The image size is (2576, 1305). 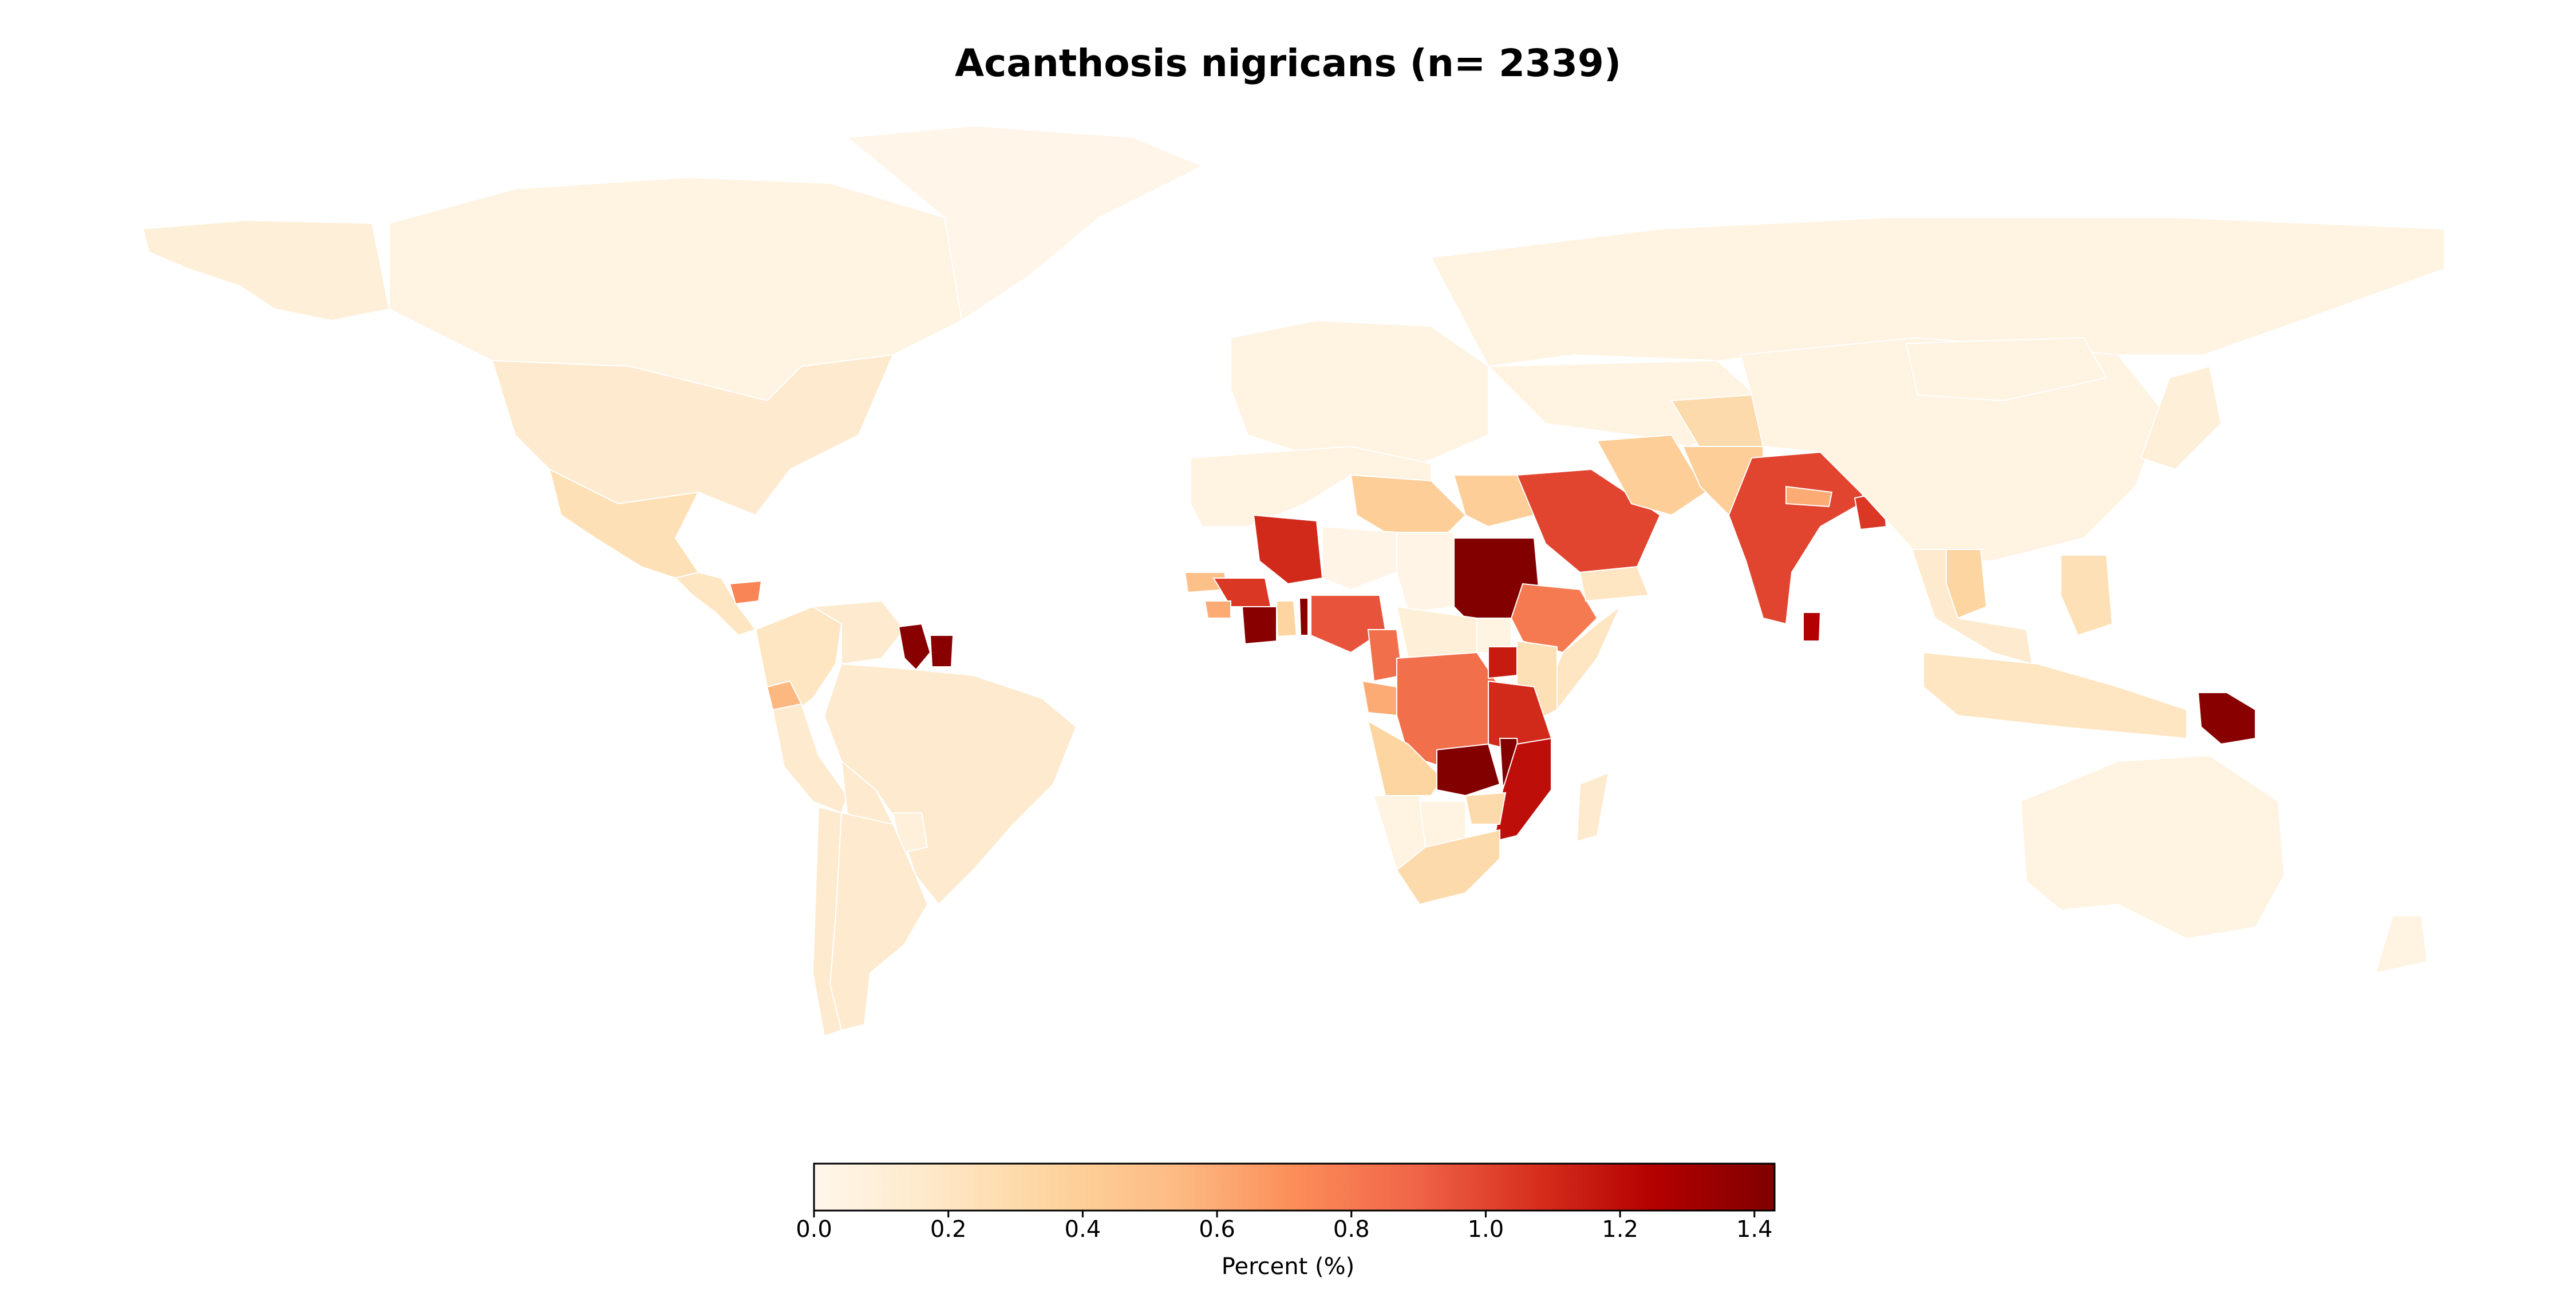 What do you see at coordinates (1448, 867) in the screenshot?
I see `region-south-africa: South Africa: 0.3` at bounding box center [1448, 867].